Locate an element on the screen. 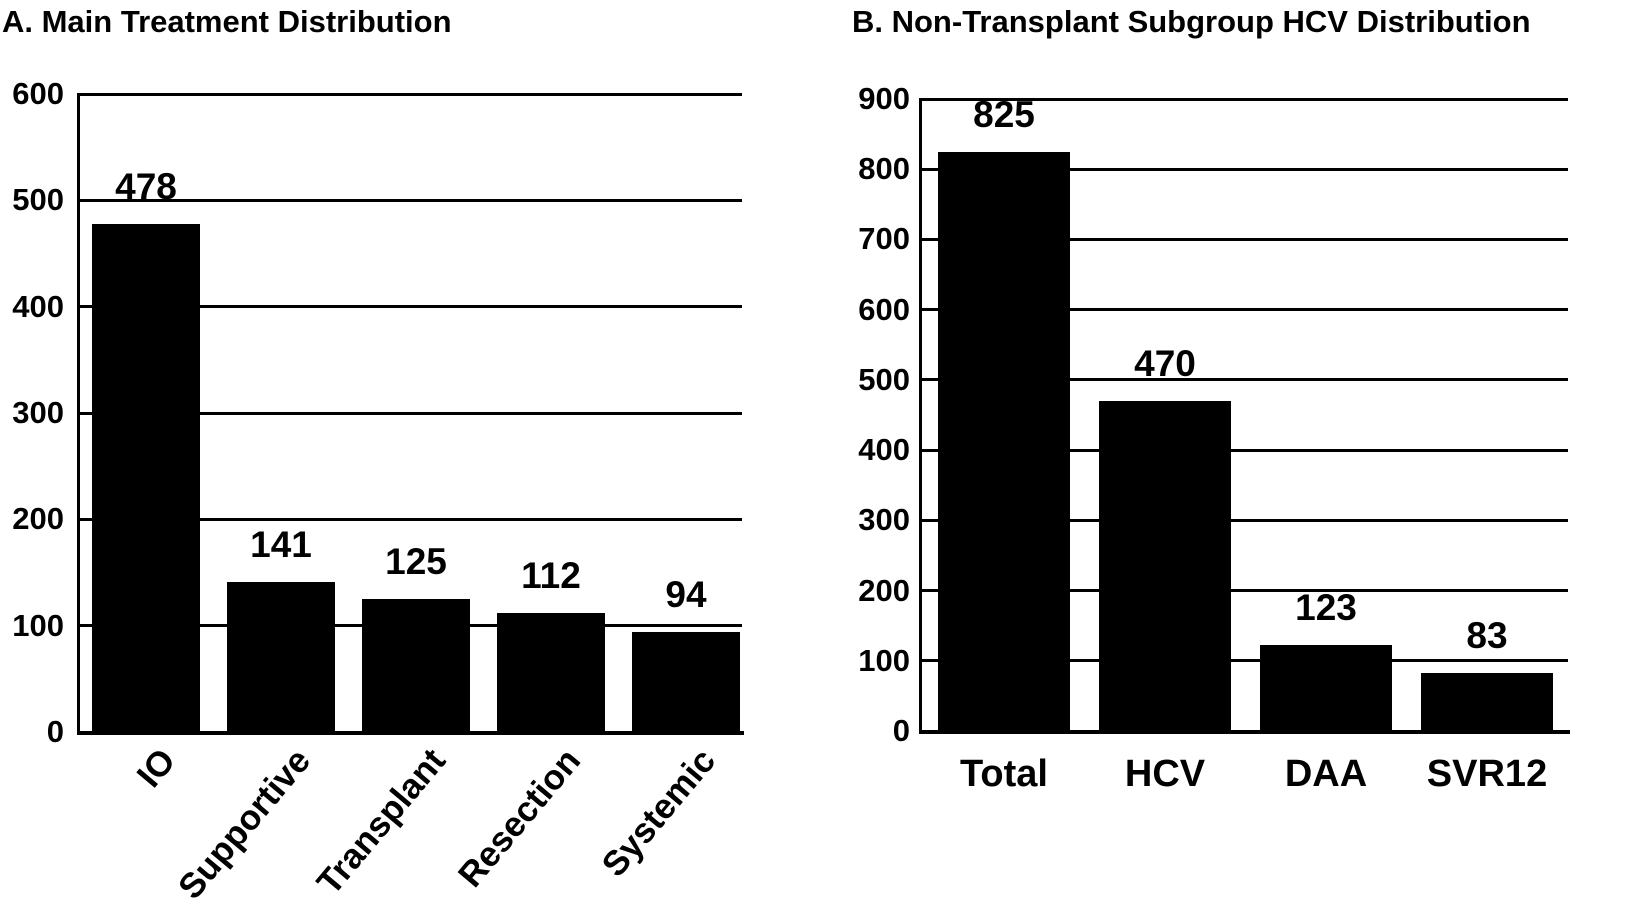  x-tick-label-systemic: Systemic is located at coordinates (659, 813).